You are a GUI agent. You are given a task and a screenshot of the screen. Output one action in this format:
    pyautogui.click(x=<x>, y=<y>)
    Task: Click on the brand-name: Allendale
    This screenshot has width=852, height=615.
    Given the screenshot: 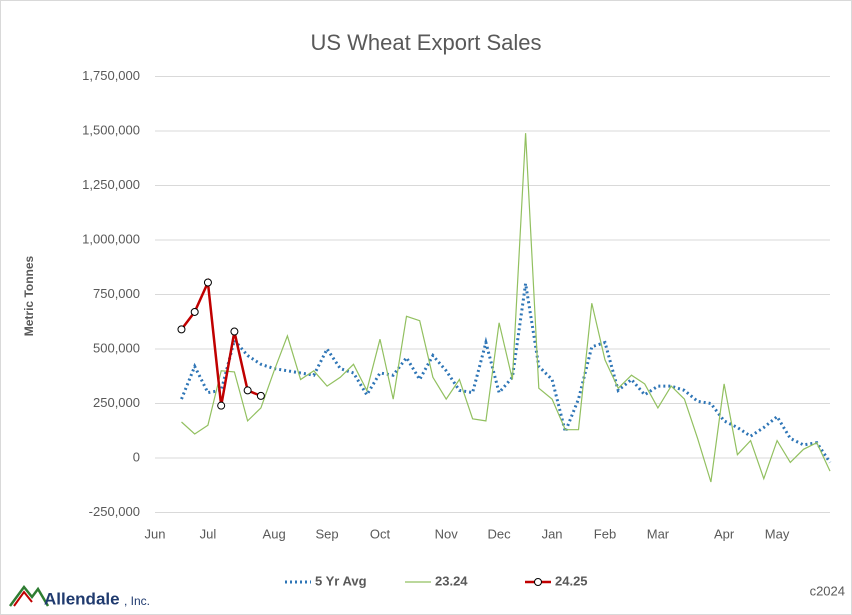 What is the action you would take?
    pyautogui.click(x=82, y=598)
    